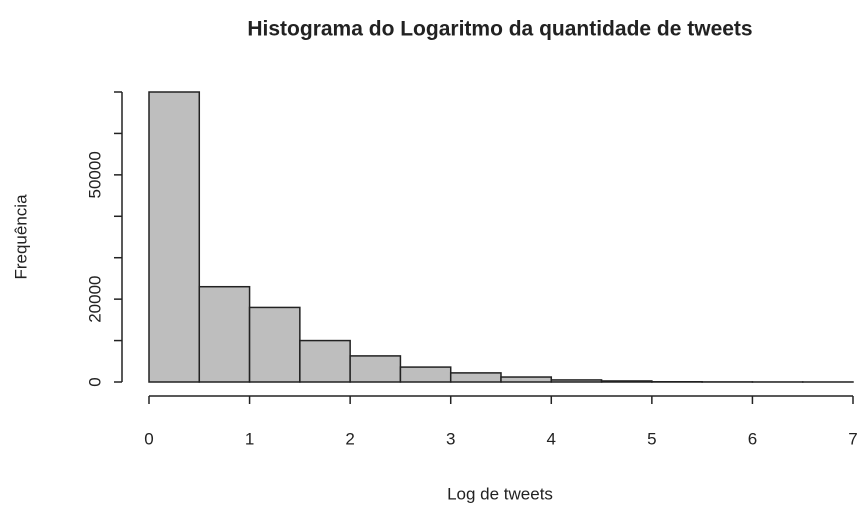 This screenshot has height=515, width=859. I want to click on y-tick-label: 0, so click(94, 381).